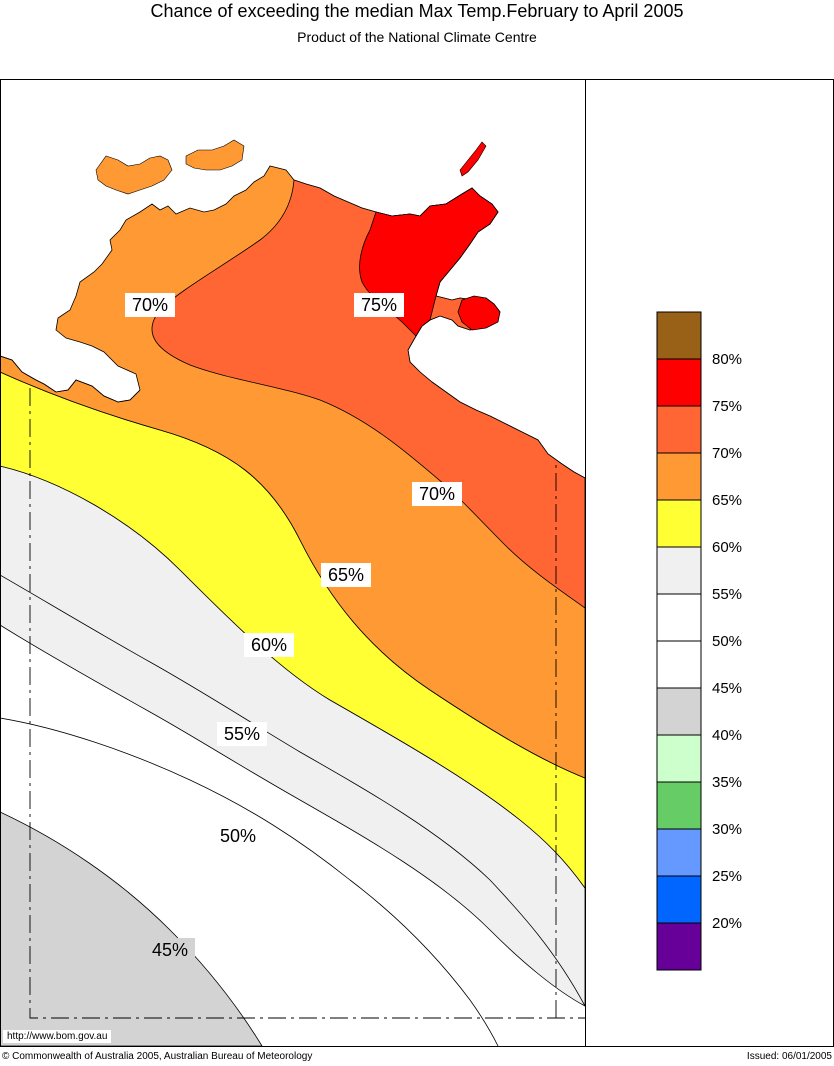 This screenshot has height=1066, width=834. I want to click on legend-label: 55%, so click(727, 594).